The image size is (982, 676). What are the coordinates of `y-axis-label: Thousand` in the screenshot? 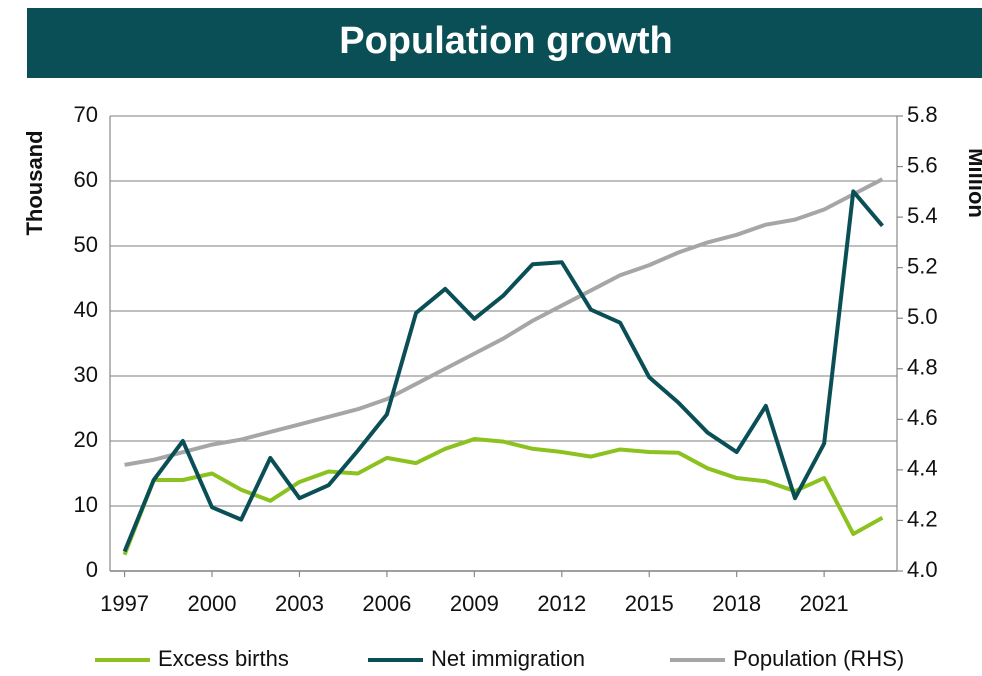 It's located at (34, 182).